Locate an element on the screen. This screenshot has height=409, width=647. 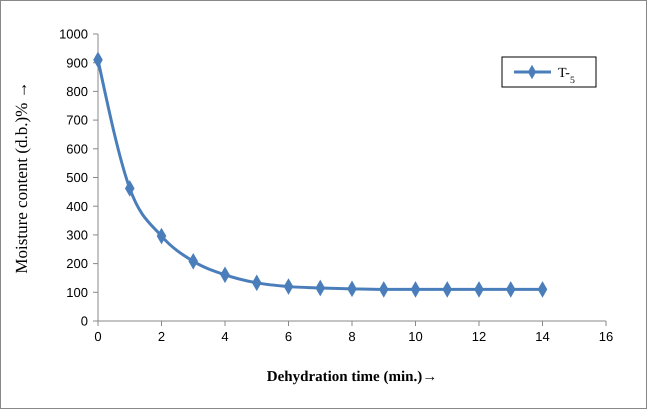
y-tick-label: 1000 is located at coordinates (73, 34).